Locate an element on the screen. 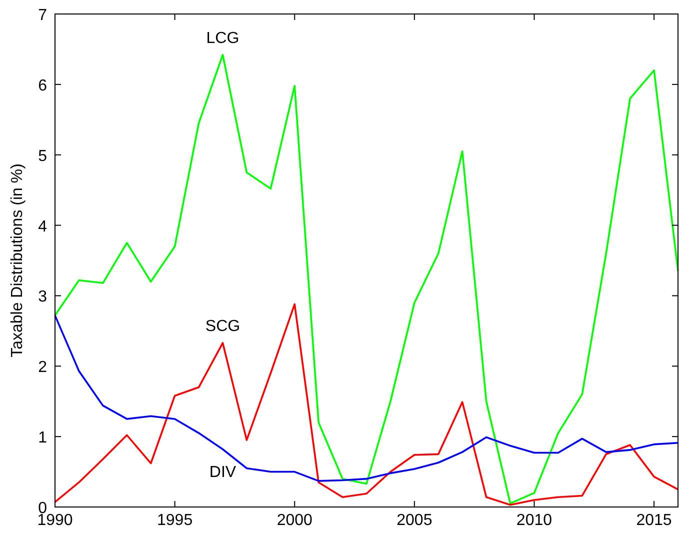  y-tick-label: 3 is located at coordinates (43, 297).